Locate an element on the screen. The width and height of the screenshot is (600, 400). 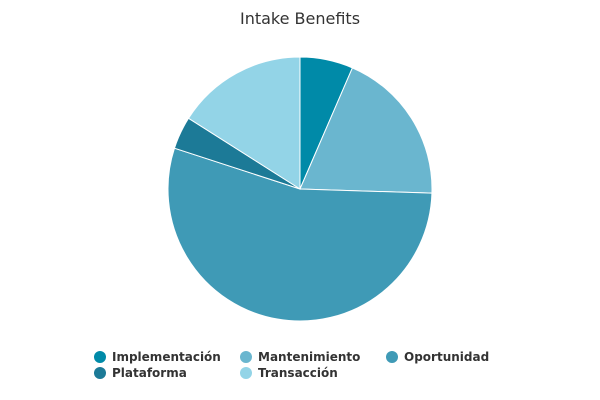
legend-item-implementacion: Implementación is located at coordinates (157, 357).